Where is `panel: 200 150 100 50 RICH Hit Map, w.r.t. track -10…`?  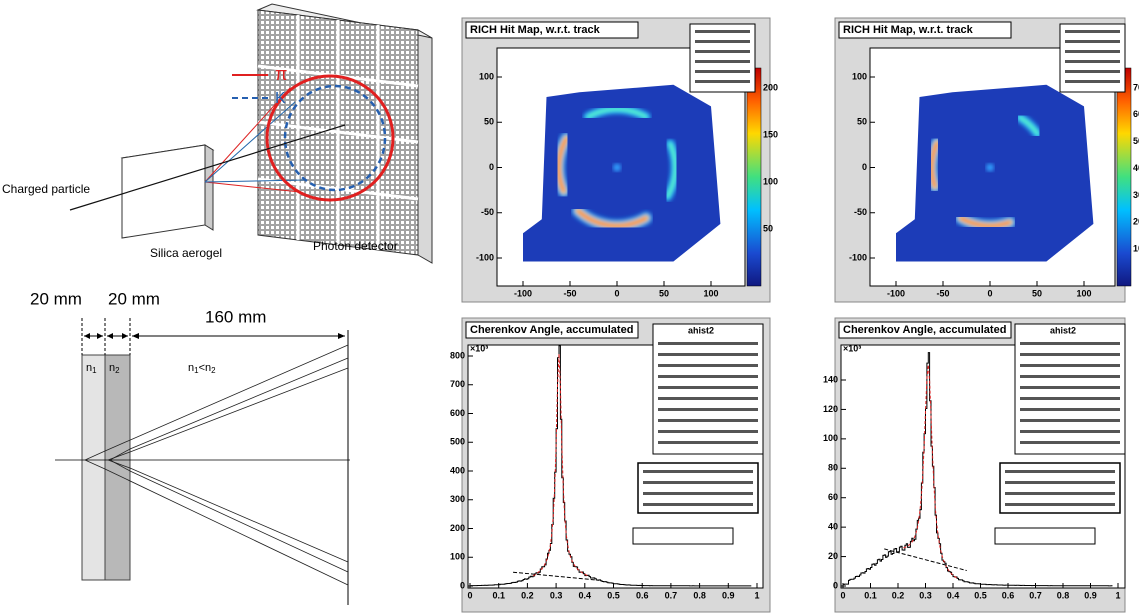 panel: 200 150 100 50 RICH Hit Map, w.r.t. track -10… is located at coordinates (619, 160).